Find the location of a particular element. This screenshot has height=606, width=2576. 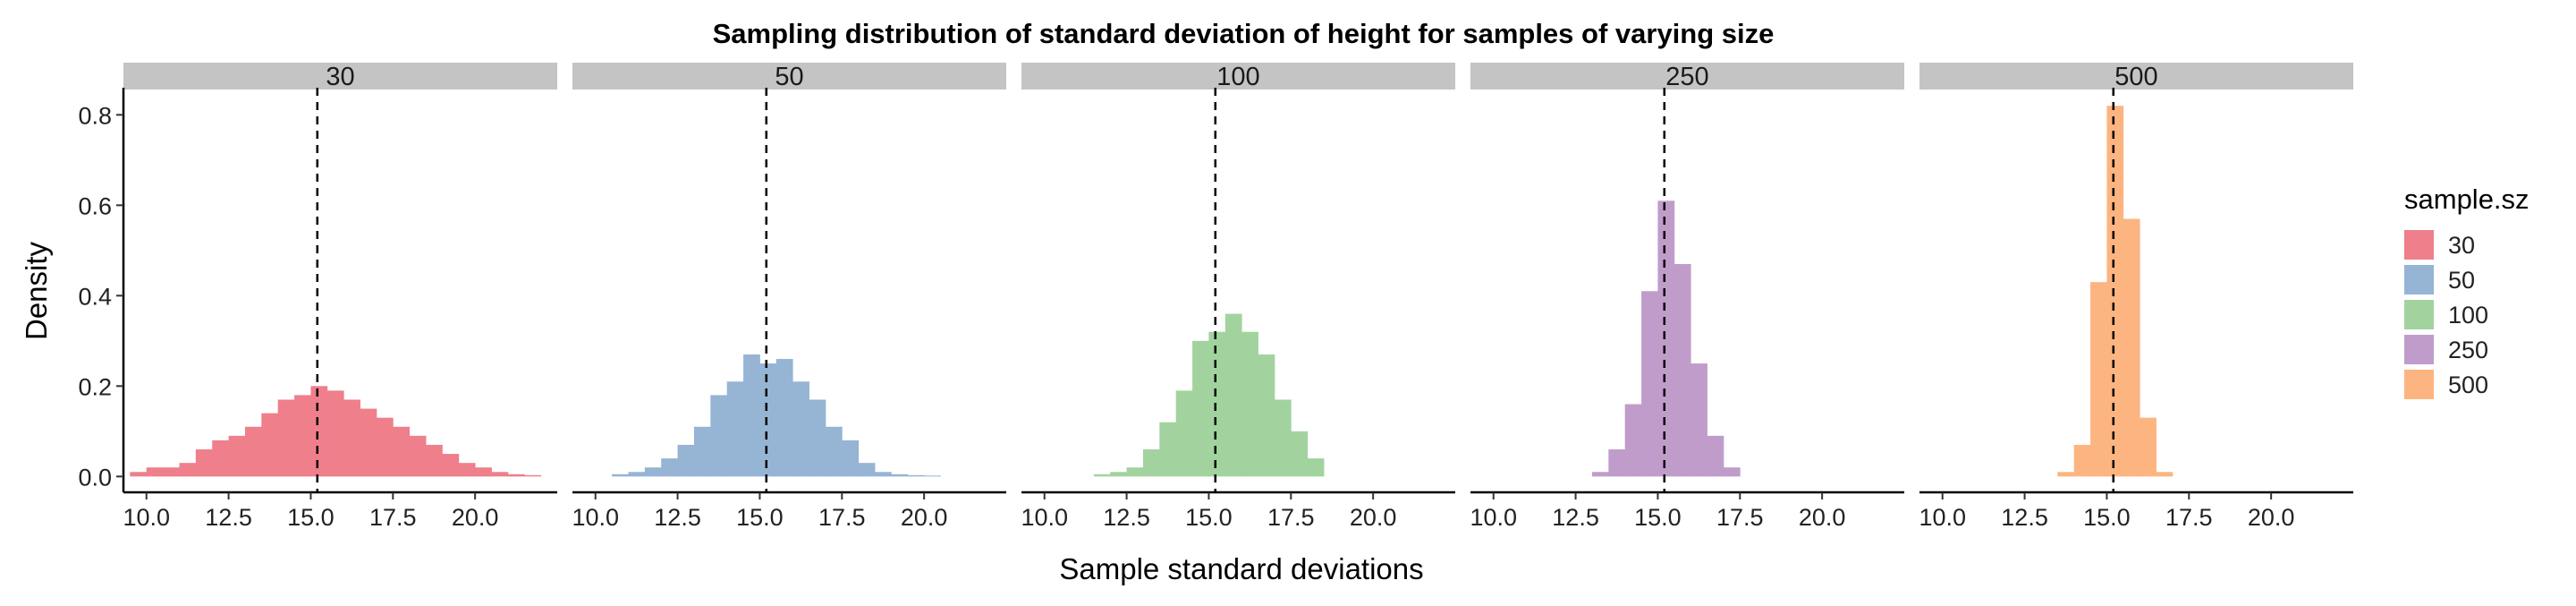

panel-50: 50 10.0 12.5 15.0 17.5 20.0 is located at coordinates (789, 297).